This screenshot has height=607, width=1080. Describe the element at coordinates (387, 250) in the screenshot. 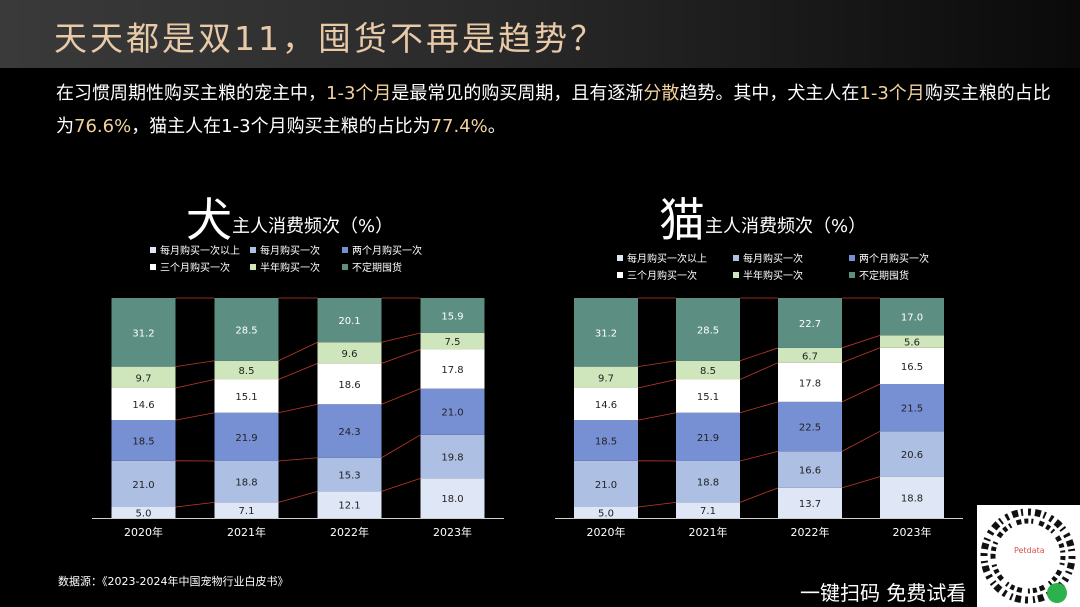

I see `dog-legend-label: 两个月购买一次` at that location.